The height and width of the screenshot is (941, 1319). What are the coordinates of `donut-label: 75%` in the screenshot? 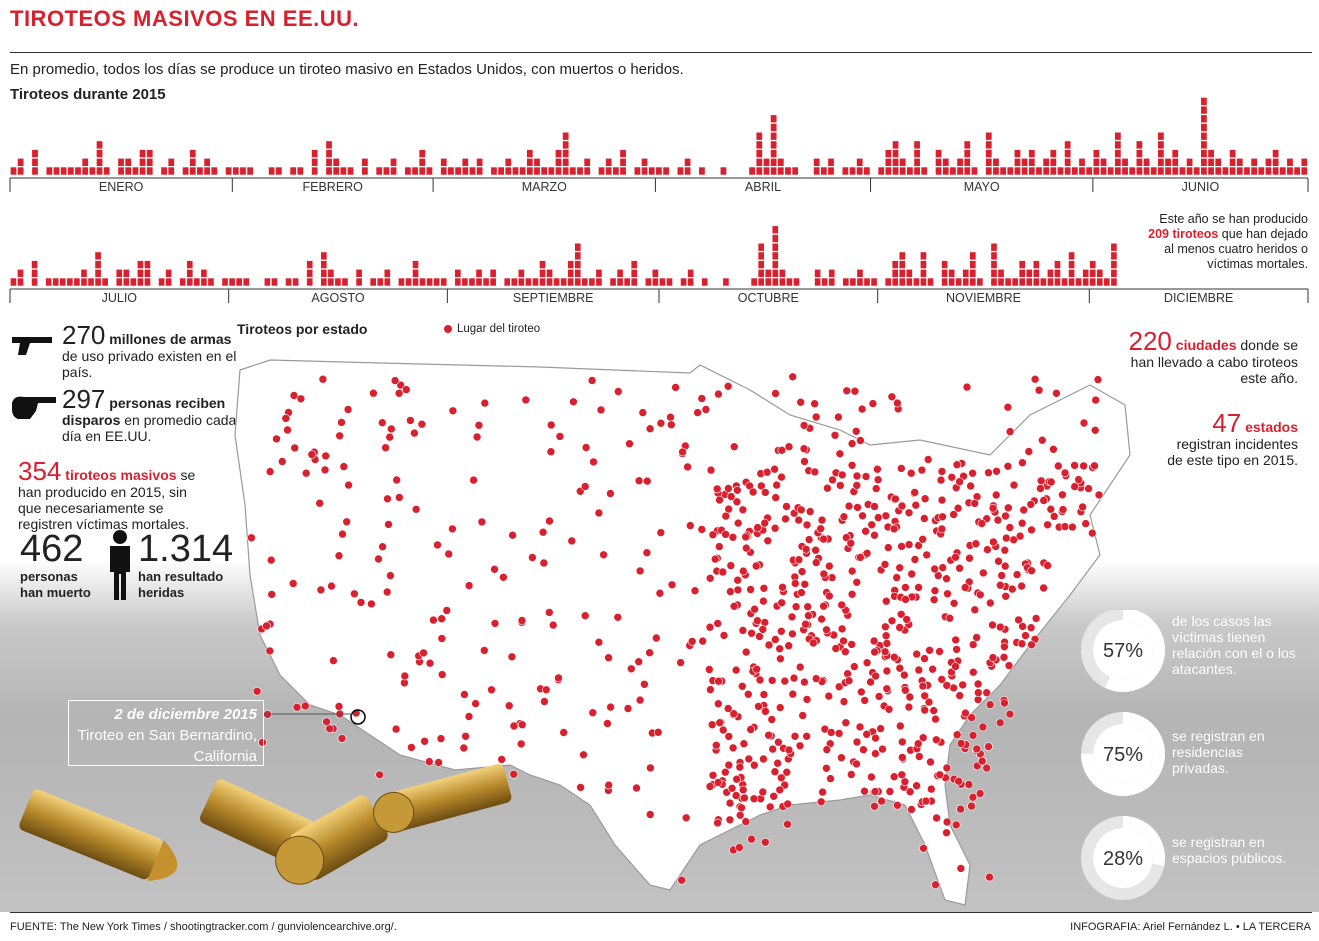 It's located at (1123, 755).